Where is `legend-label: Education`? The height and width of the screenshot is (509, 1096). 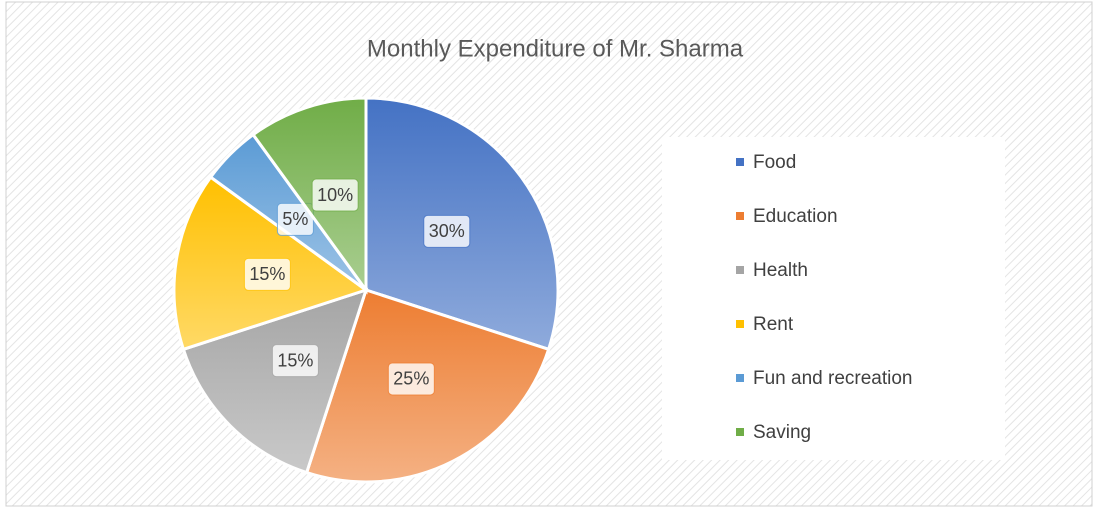
legend-label: Education is located at coordinates (795, 216).